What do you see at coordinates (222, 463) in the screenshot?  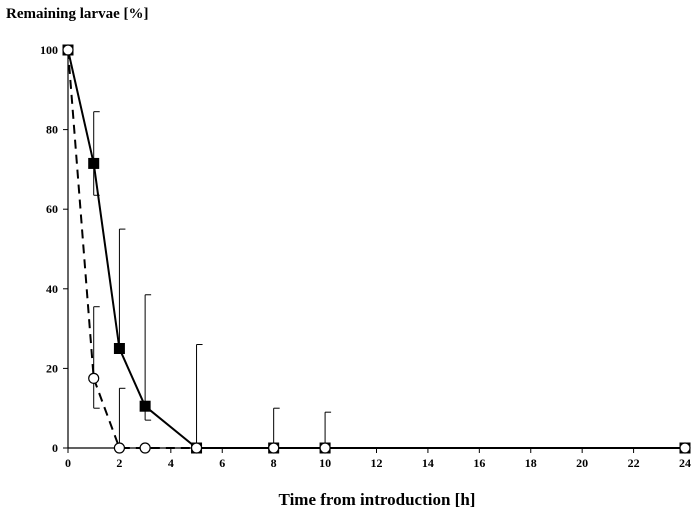 I see `x-tick-label: 6` at bounding box center [222, 463].